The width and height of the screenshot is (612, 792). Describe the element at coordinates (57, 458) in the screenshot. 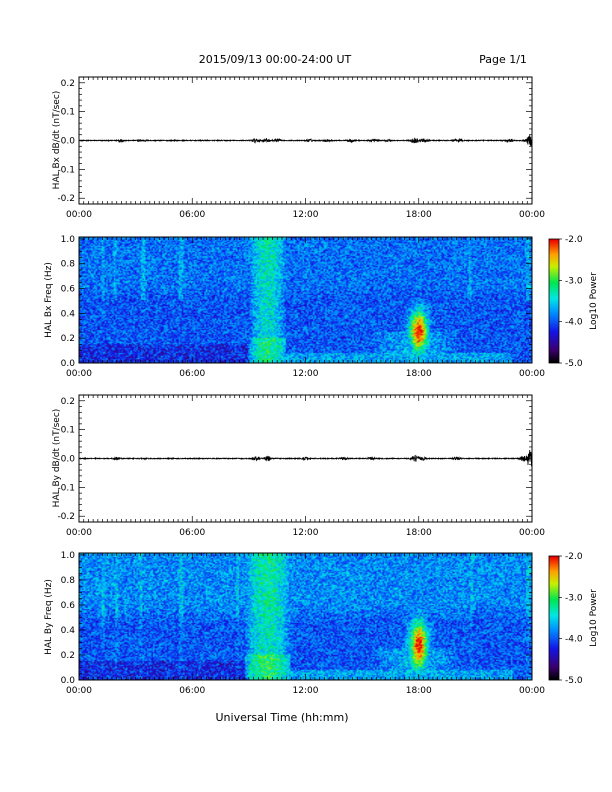

I see `y-axis-label: HAL By dB/dt (nT/sec)` at that location.